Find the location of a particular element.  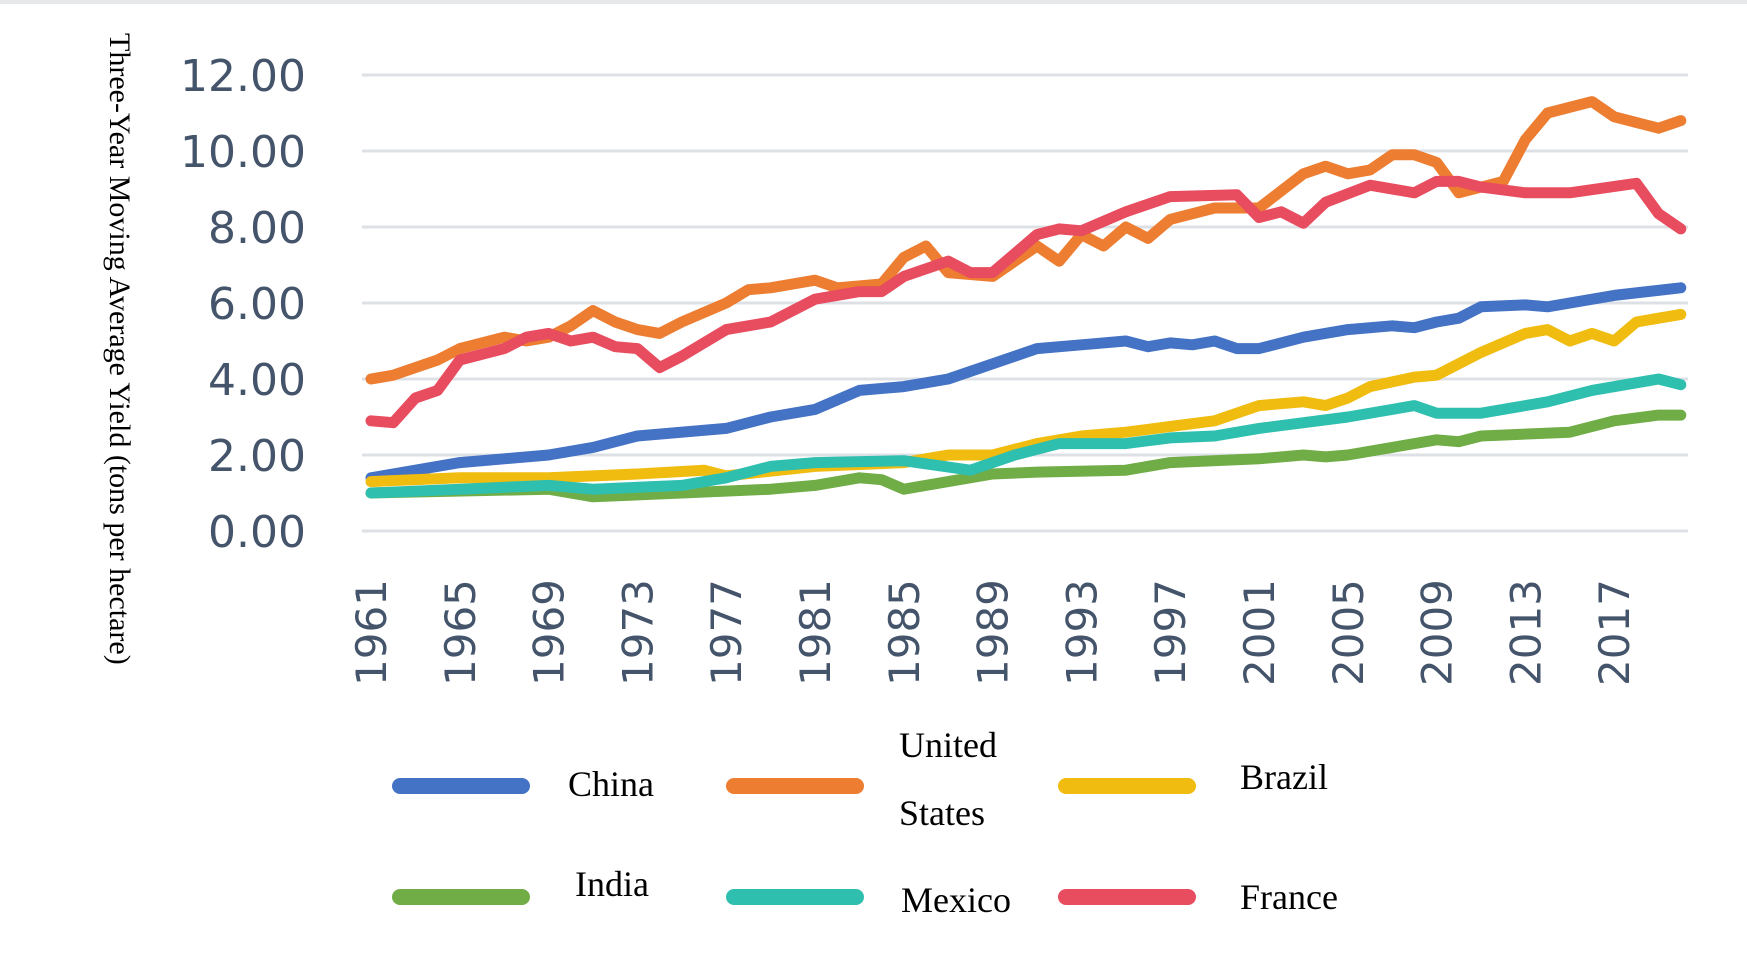

top-border is located at coordinates (873, 2).